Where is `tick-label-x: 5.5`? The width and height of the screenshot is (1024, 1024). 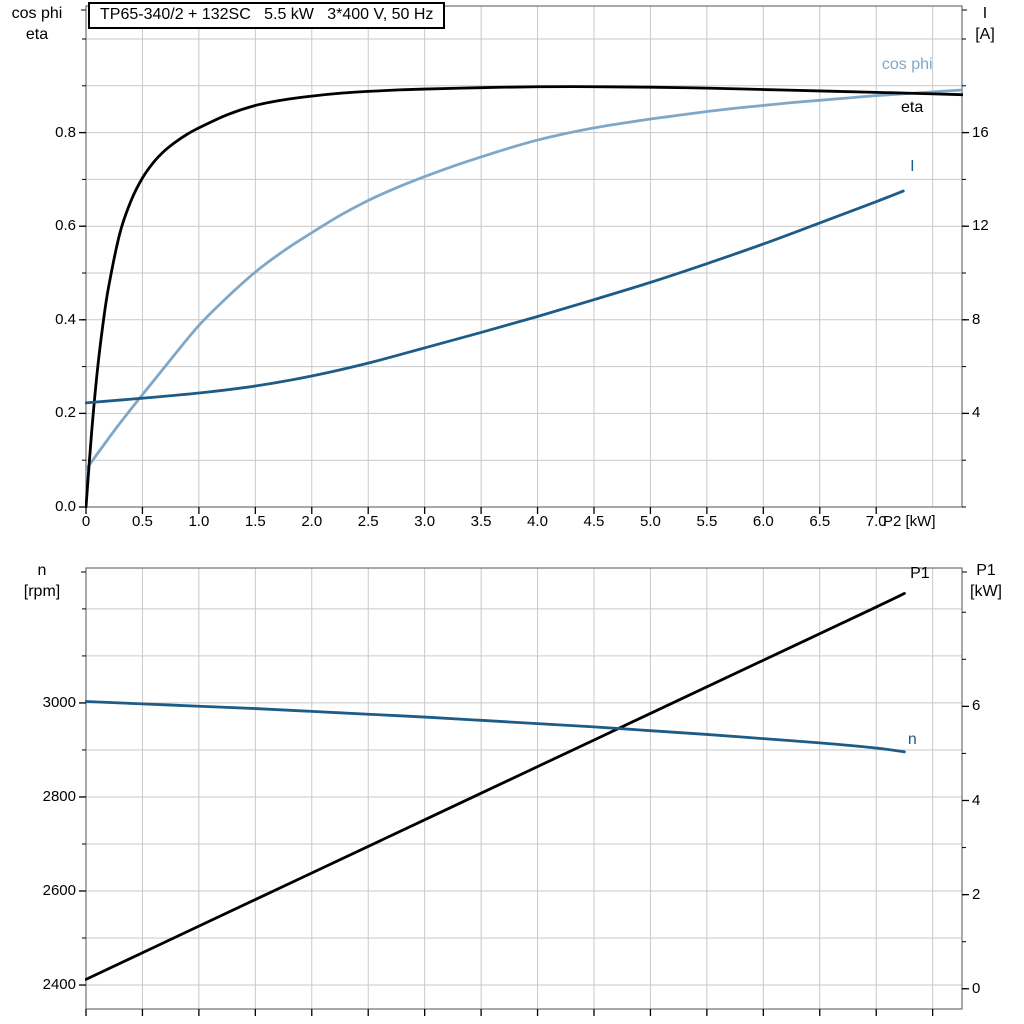
tick-label-x: 5.5 is located at coordinates (707, 521).